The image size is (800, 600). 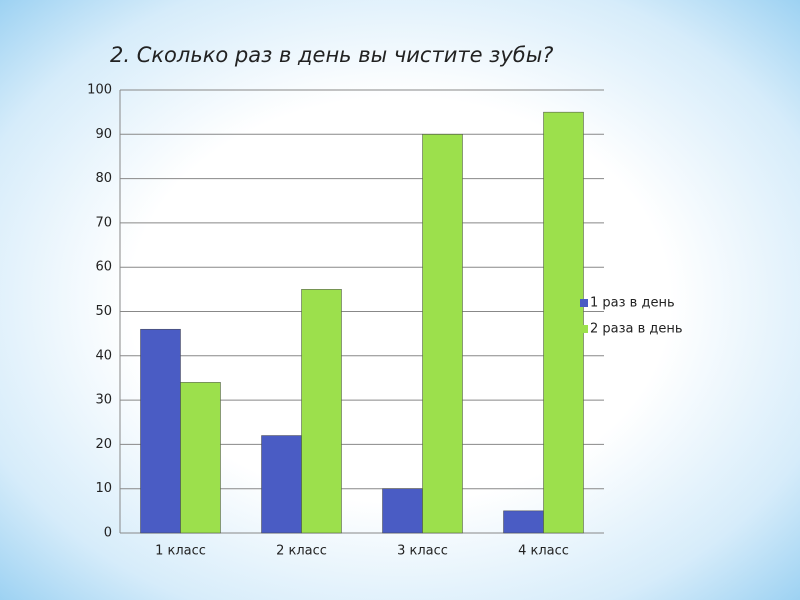 What do you see at coordinates (422, 551) in the screenshot?
I see `x-tick-label: 3 класс` at bounding box center [422, 551].